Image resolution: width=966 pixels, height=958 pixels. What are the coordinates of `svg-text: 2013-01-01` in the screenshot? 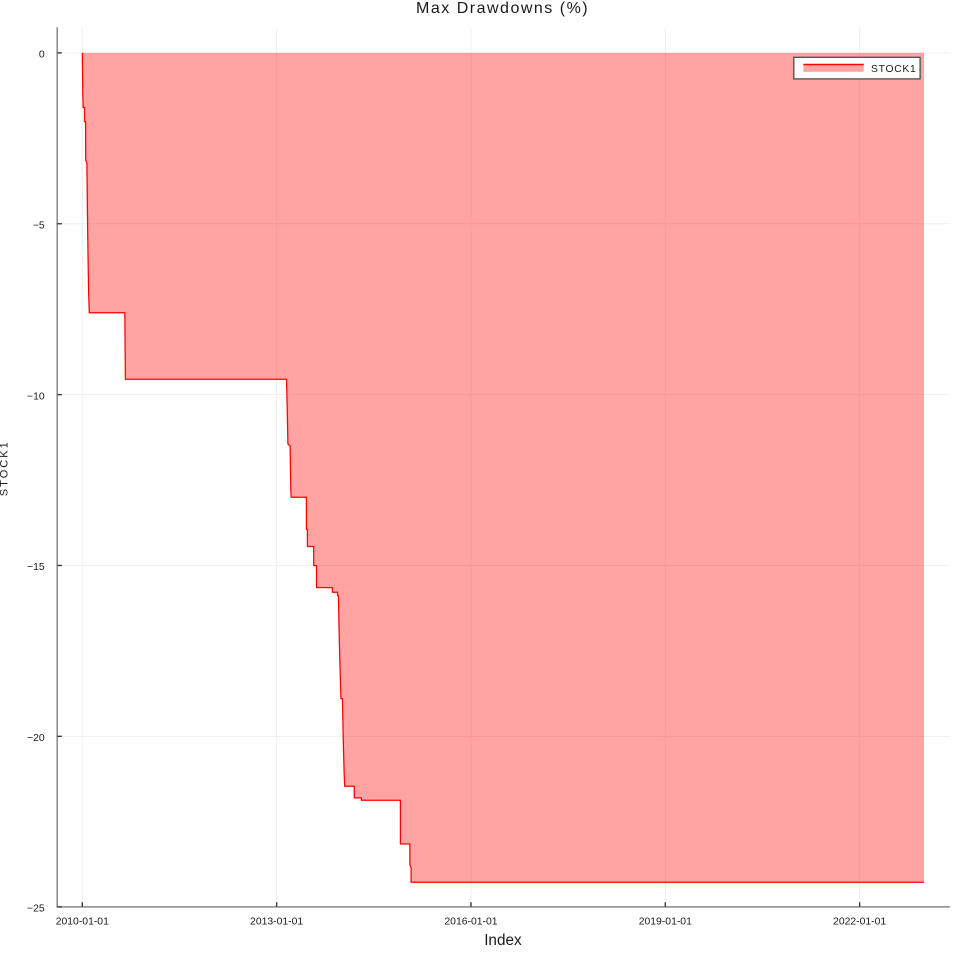 It's located at (276, 922).